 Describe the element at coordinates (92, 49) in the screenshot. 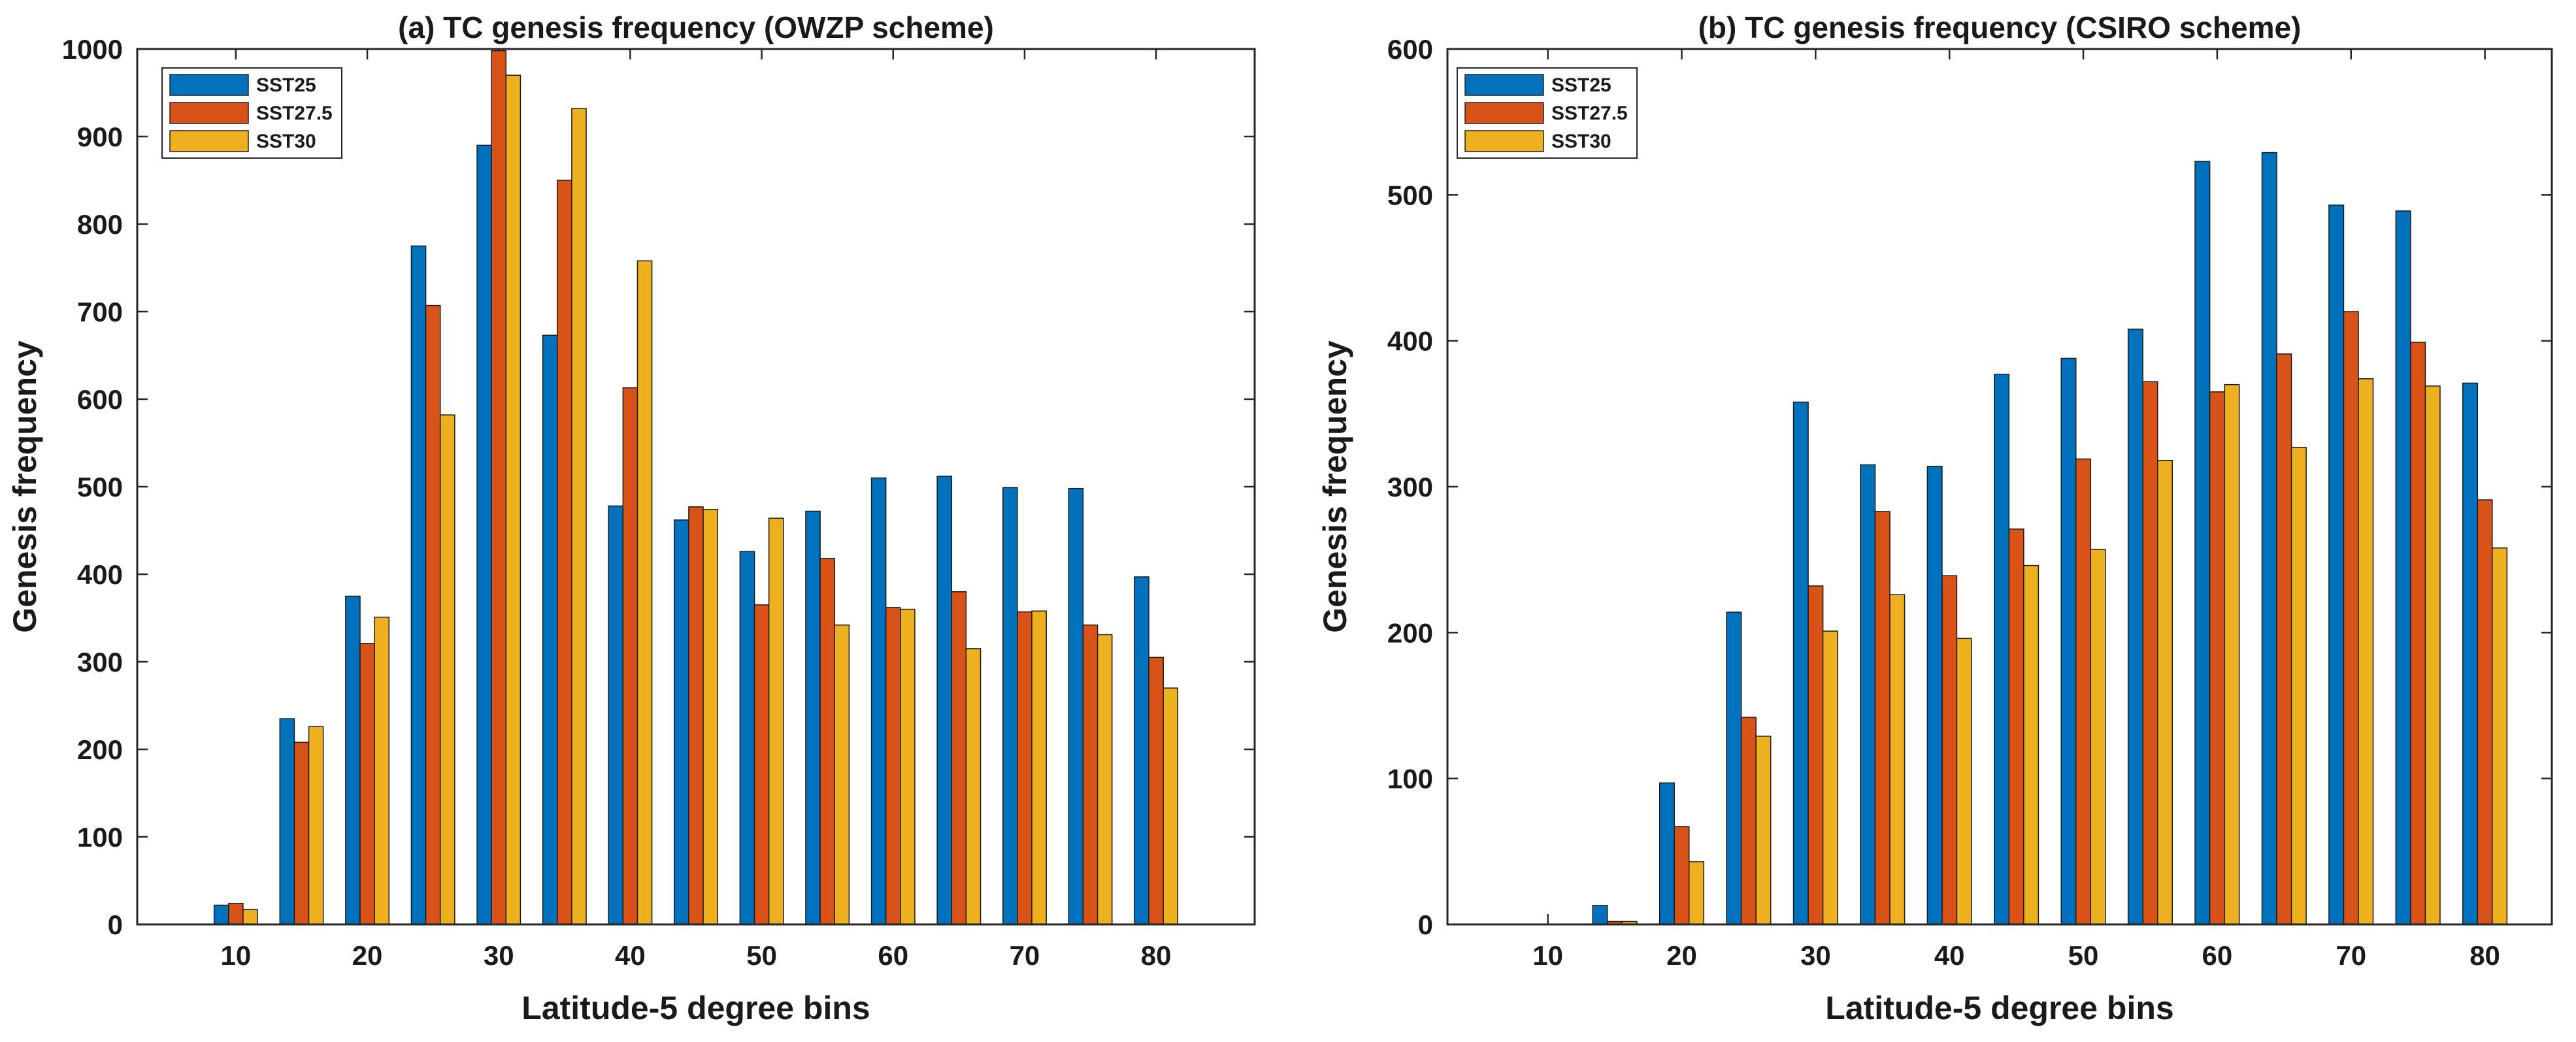

I see `y-tick-label: 1000` at that location.